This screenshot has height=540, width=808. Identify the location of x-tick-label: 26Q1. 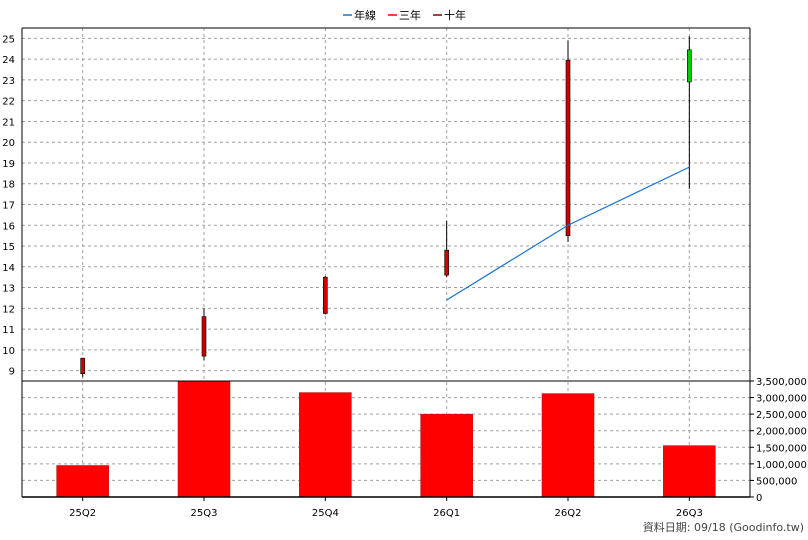
(446, 513).